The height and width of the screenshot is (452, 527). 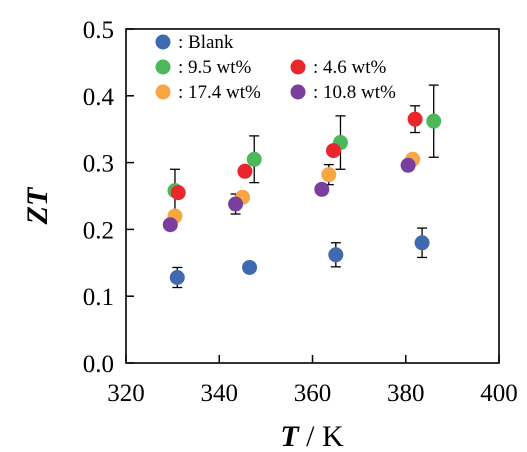 What do you see at coordinates (98, 230) in the screenshot?
I see `y-tick-label: 0.2` at bounding box center [98, 230].